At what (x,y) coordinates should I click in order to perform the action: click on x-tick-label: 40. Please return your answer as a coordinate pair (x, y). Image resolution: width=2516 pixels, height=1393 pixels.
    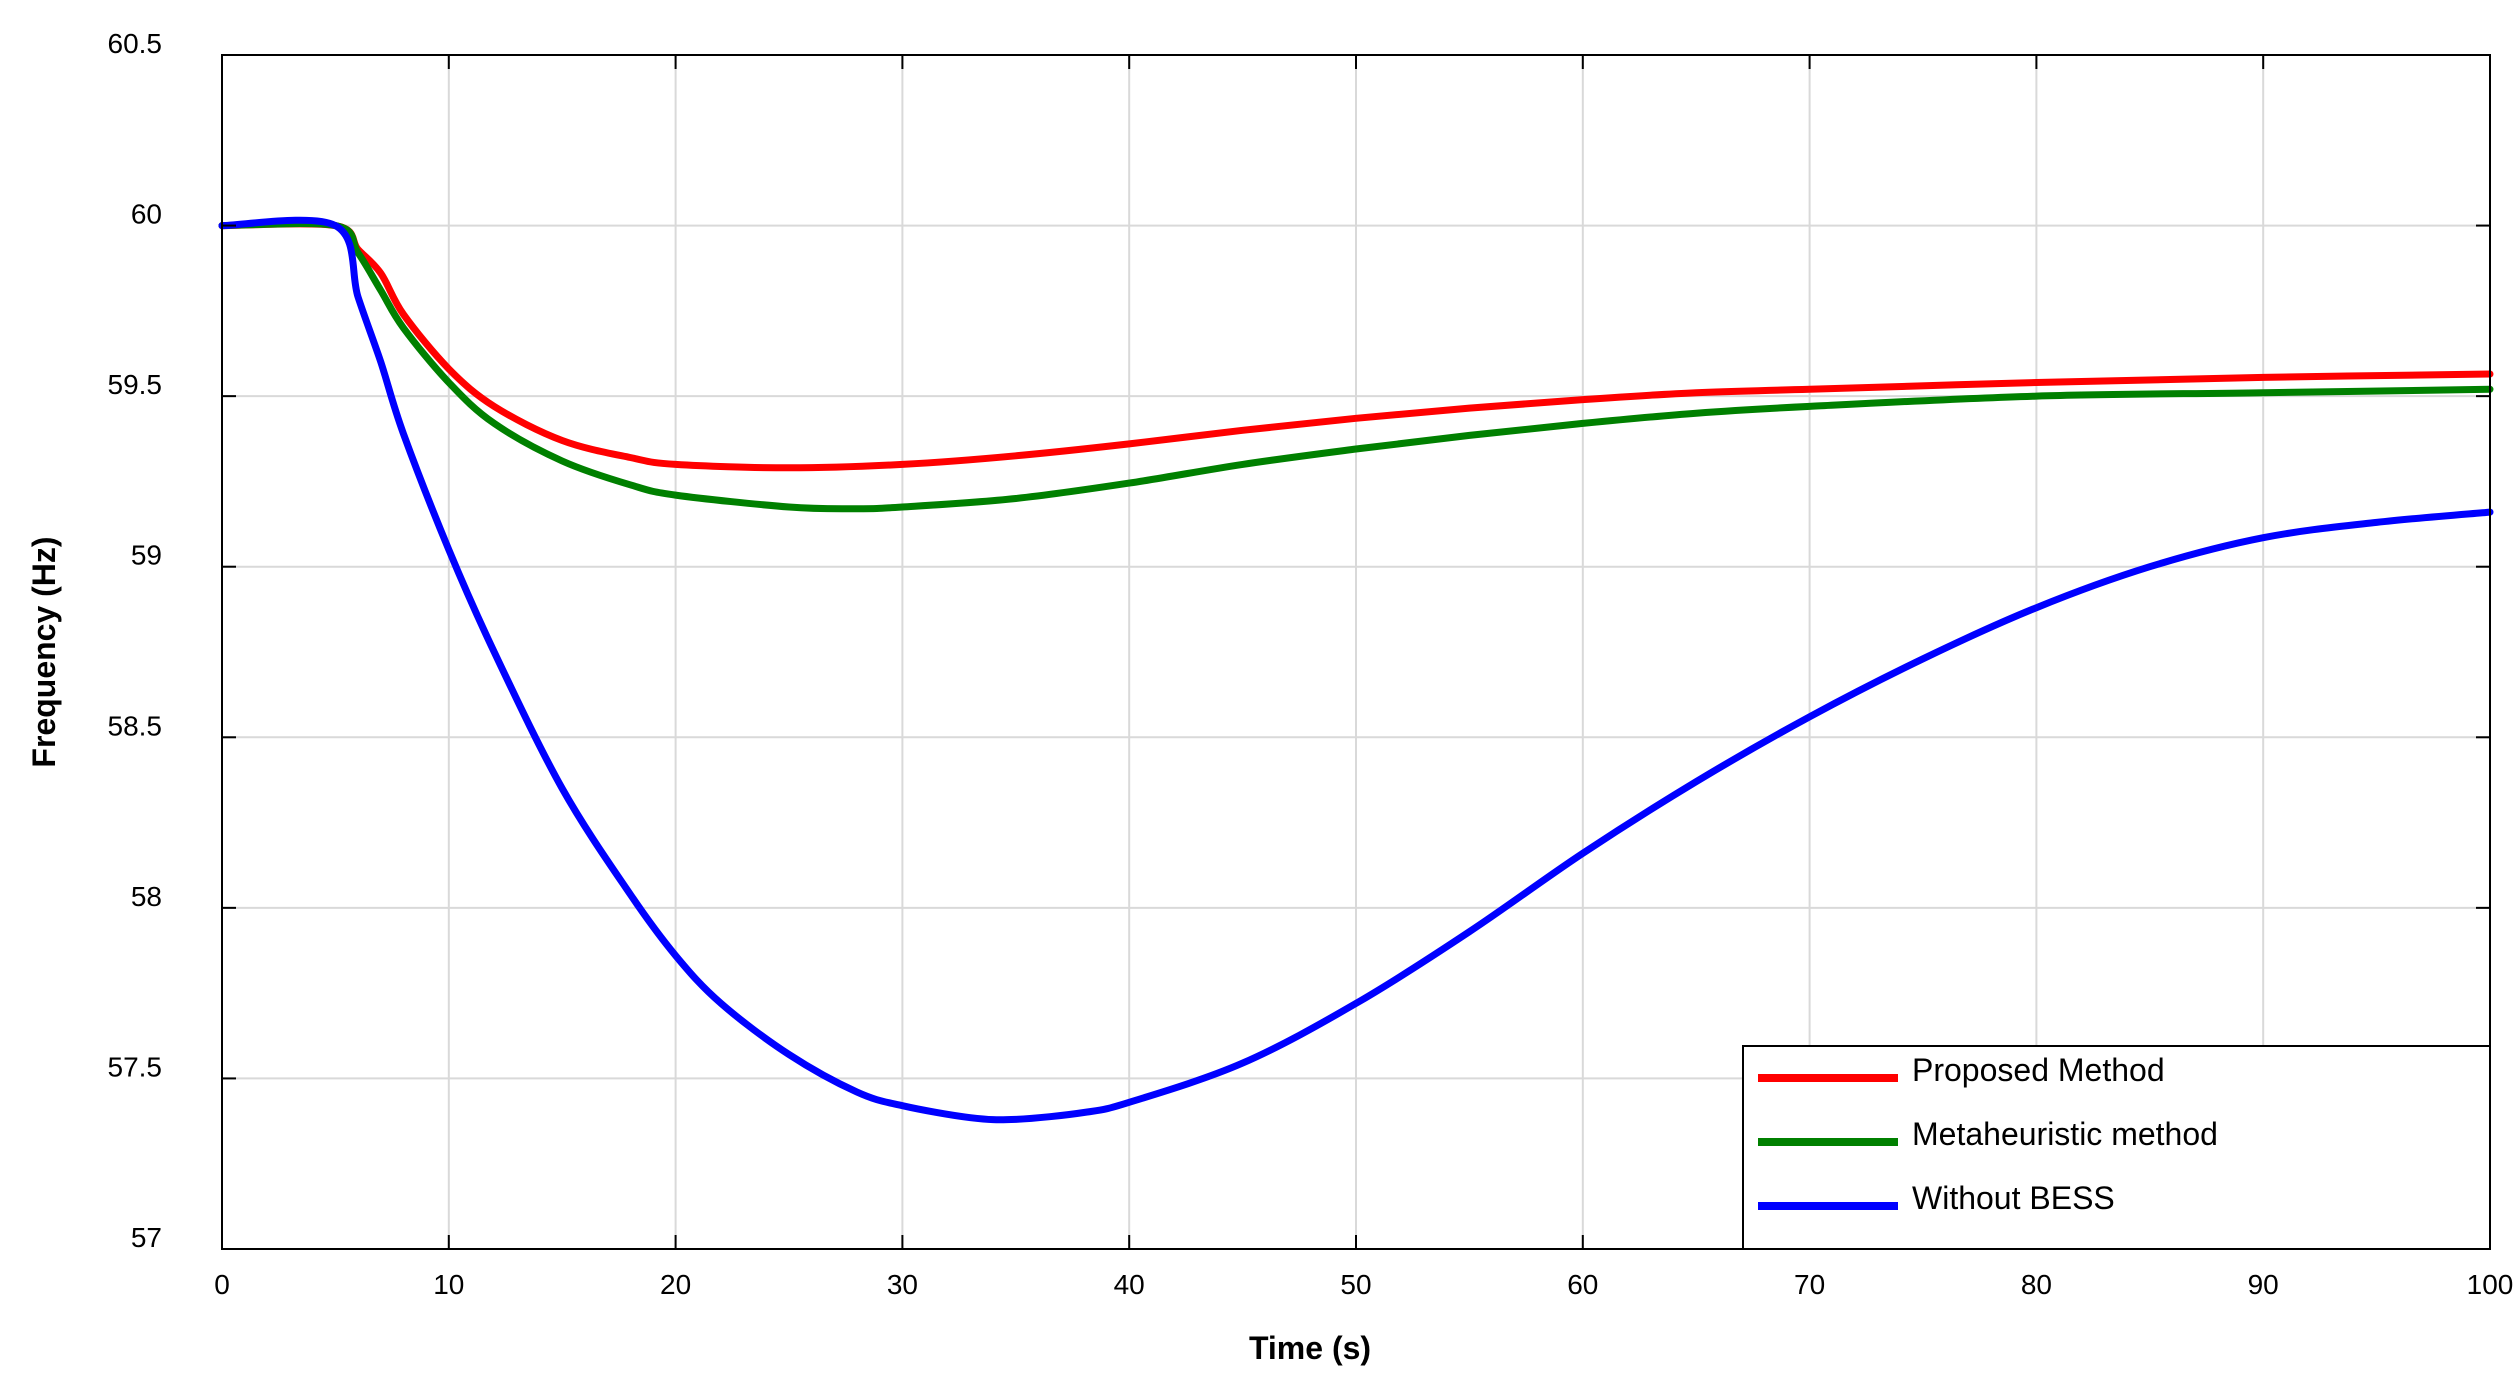
    Looking at the image, I should click on (1129, 1284).